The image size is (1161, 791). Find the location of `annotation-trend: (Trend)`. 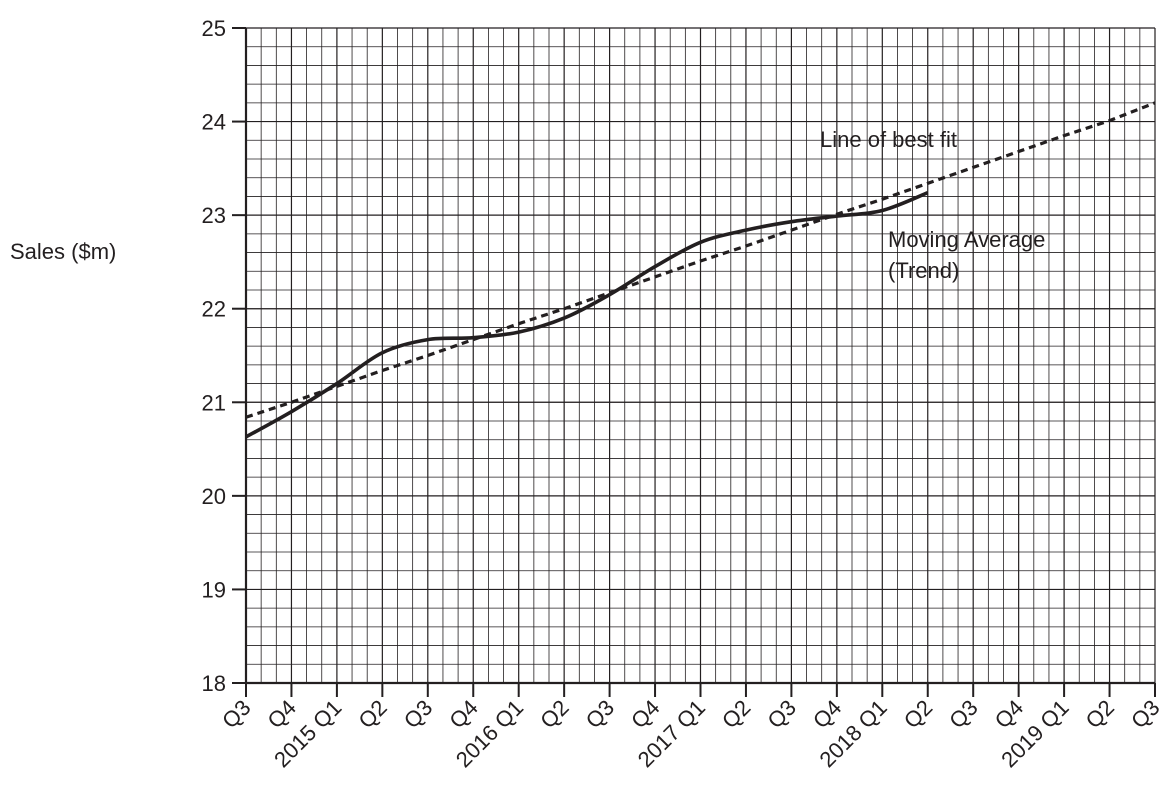

annotation-trend: (Trend) is located at coordinates (923, 270).